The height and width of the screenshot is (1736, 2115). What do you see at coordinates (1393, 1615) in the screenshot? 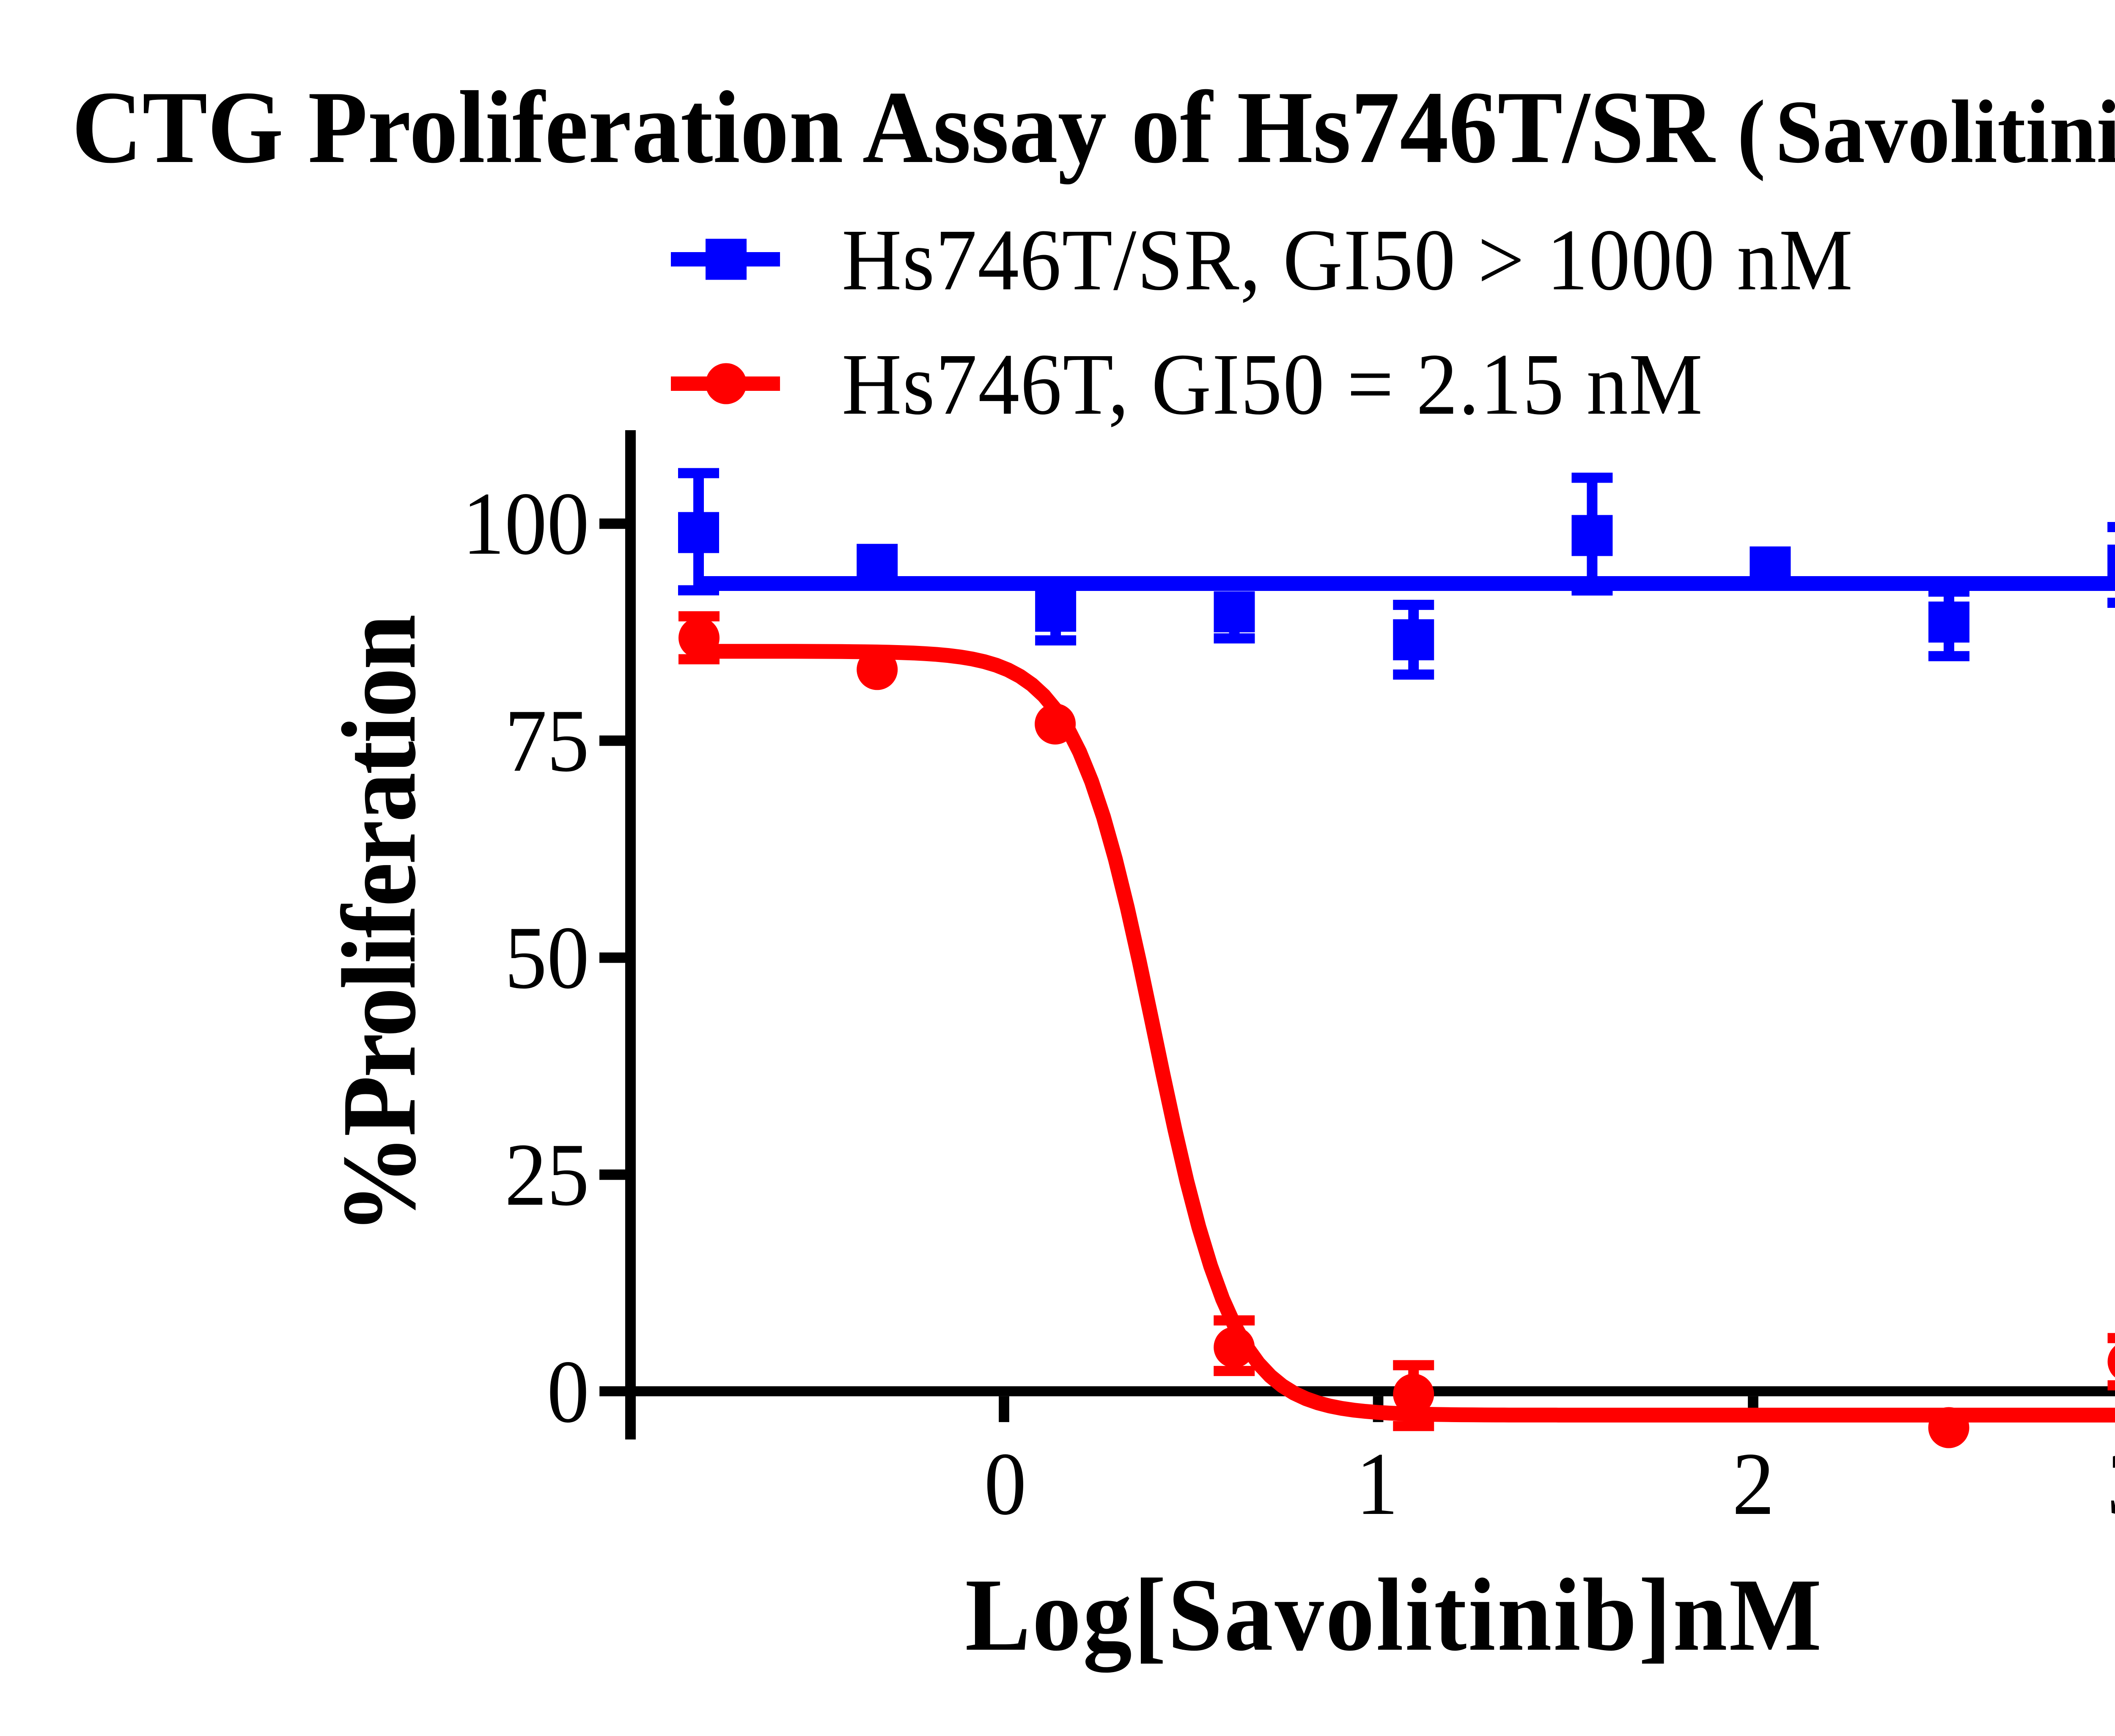
I see `svg-text: Log[Savolitinib]nM` at bounding box center [1393, 1615].